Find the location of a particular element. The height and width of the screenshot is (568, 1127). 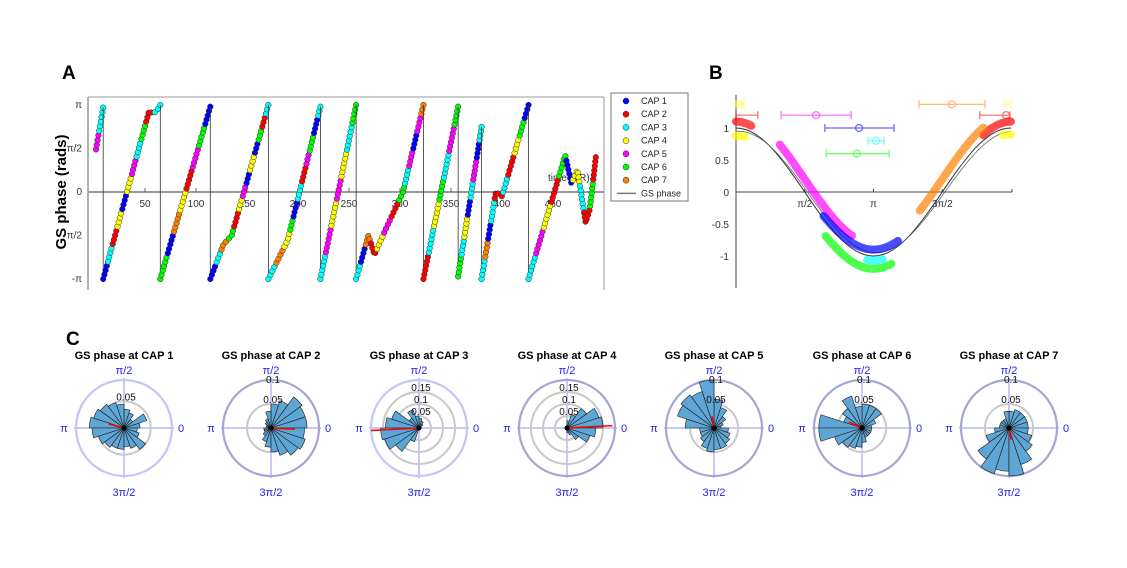

legend-entry: GS phase is located at coordinates (661, 193).